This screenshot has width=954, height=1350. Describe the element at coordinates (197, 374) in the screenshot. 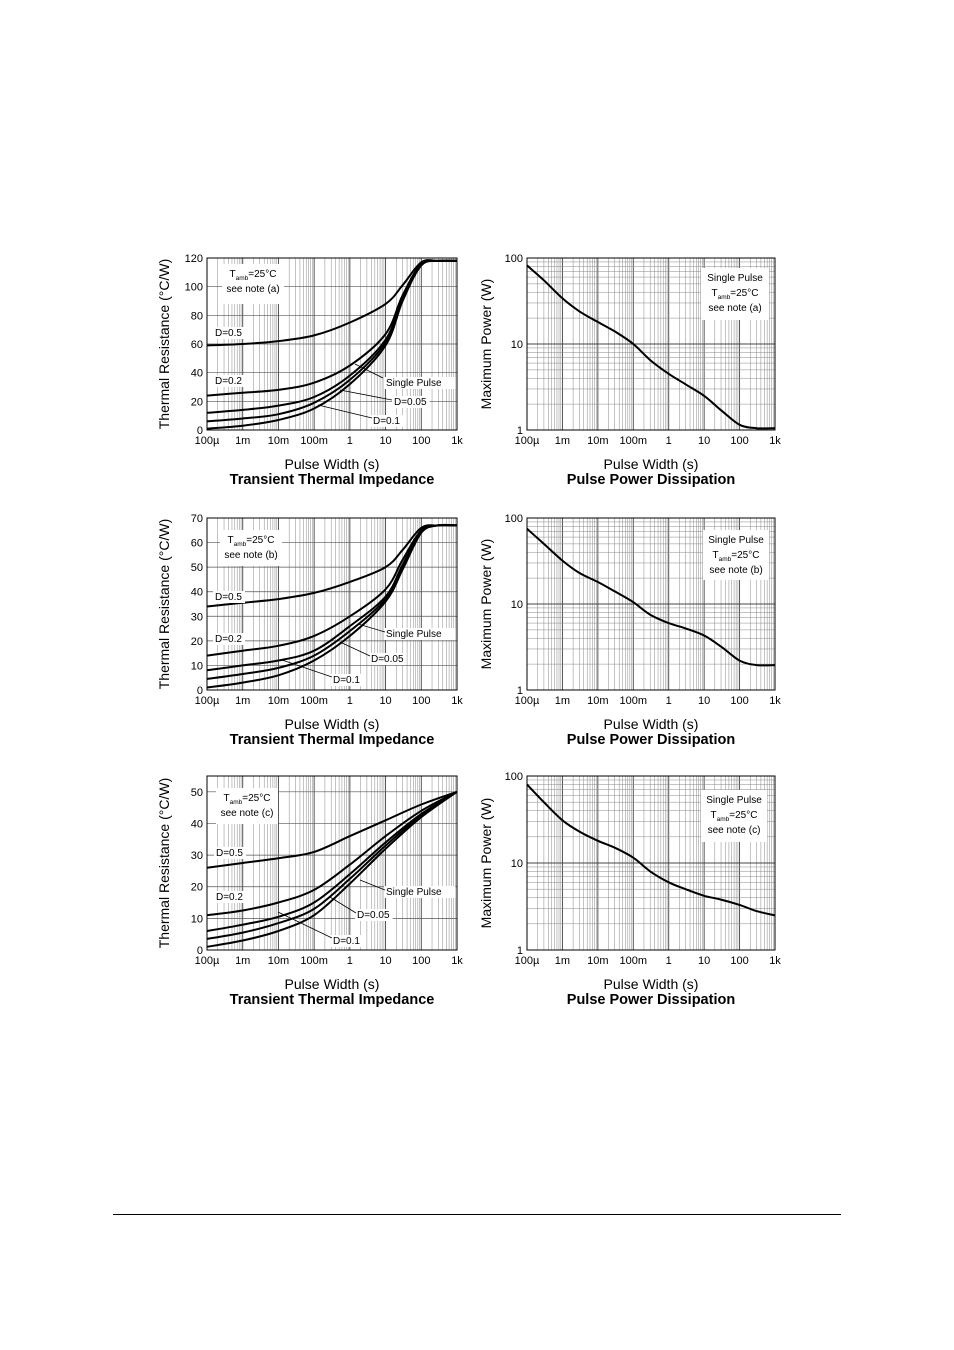

I see `y-tick-label: 40` at that location.